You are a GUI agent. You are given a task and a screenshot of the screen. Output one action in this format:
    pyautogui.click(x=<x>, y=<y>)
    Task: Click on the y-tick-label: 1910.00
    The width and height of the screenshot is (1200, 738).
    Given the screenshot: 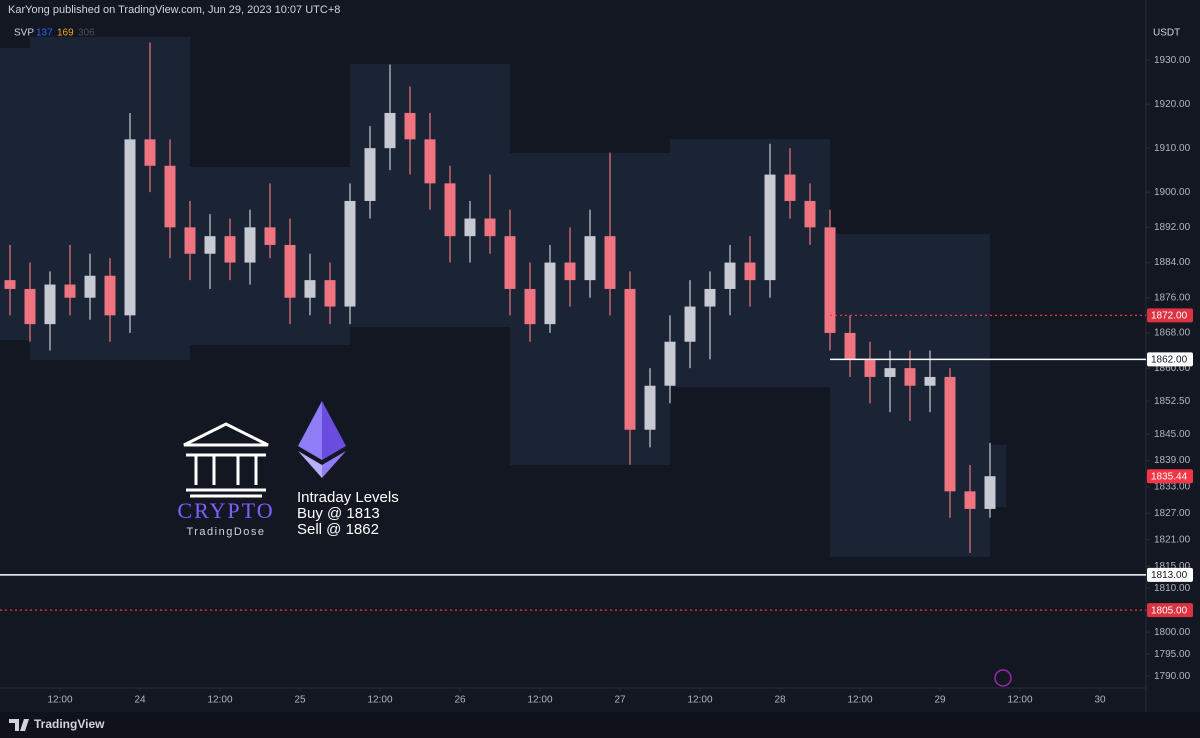 What is the action you would take?
    pyautogui.click(x=1172, y=148)
    